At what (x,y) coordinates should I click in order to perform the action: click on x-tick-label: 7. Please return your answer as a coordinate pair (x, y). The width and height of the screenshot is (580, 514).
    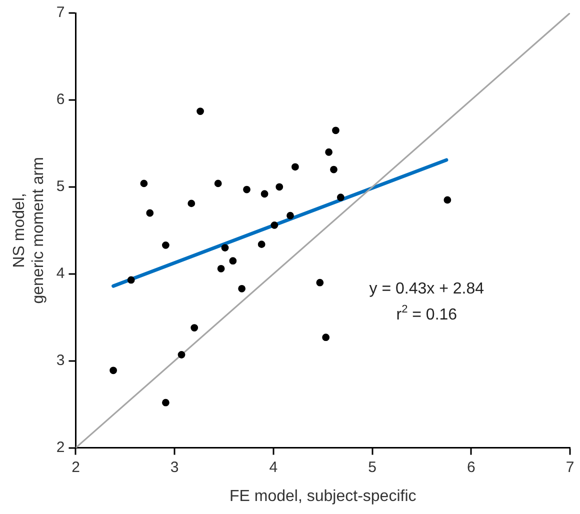
    Looking at the image, I should click on (570, 467).